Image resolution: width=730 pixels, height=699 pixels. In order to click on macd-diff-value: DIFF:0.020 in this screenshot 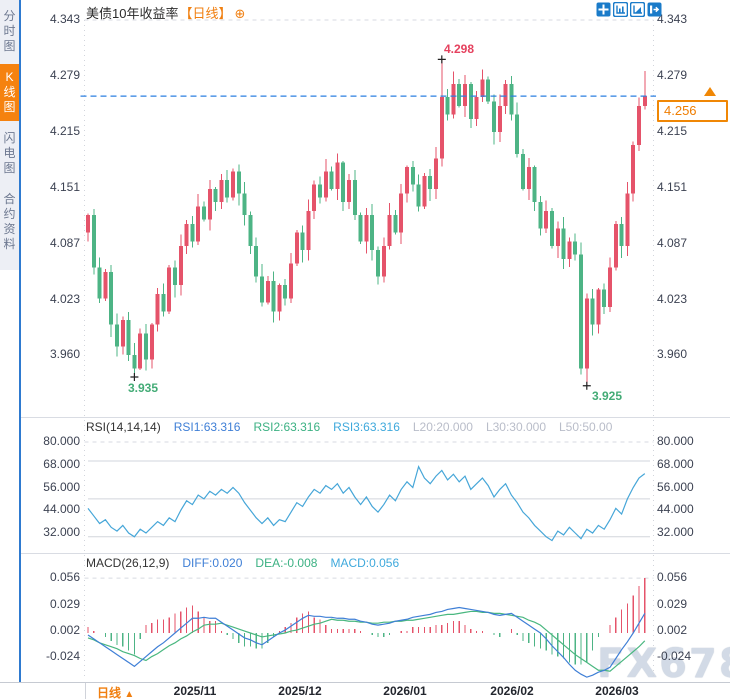, I will do `click(212, 563)`.